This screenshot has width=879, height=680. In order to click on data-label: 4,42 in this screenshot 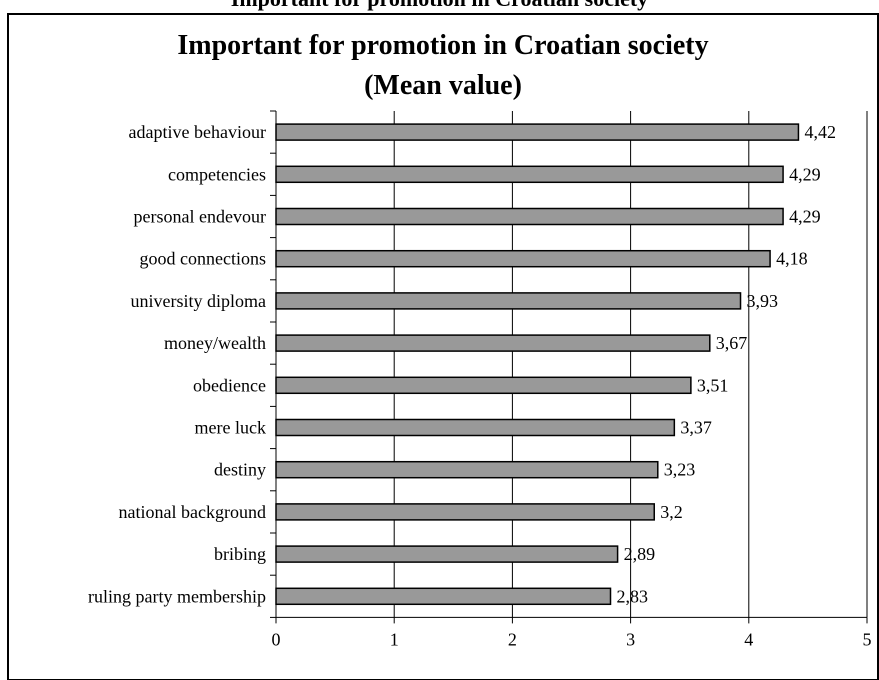, I will do `click(820, 132)`.